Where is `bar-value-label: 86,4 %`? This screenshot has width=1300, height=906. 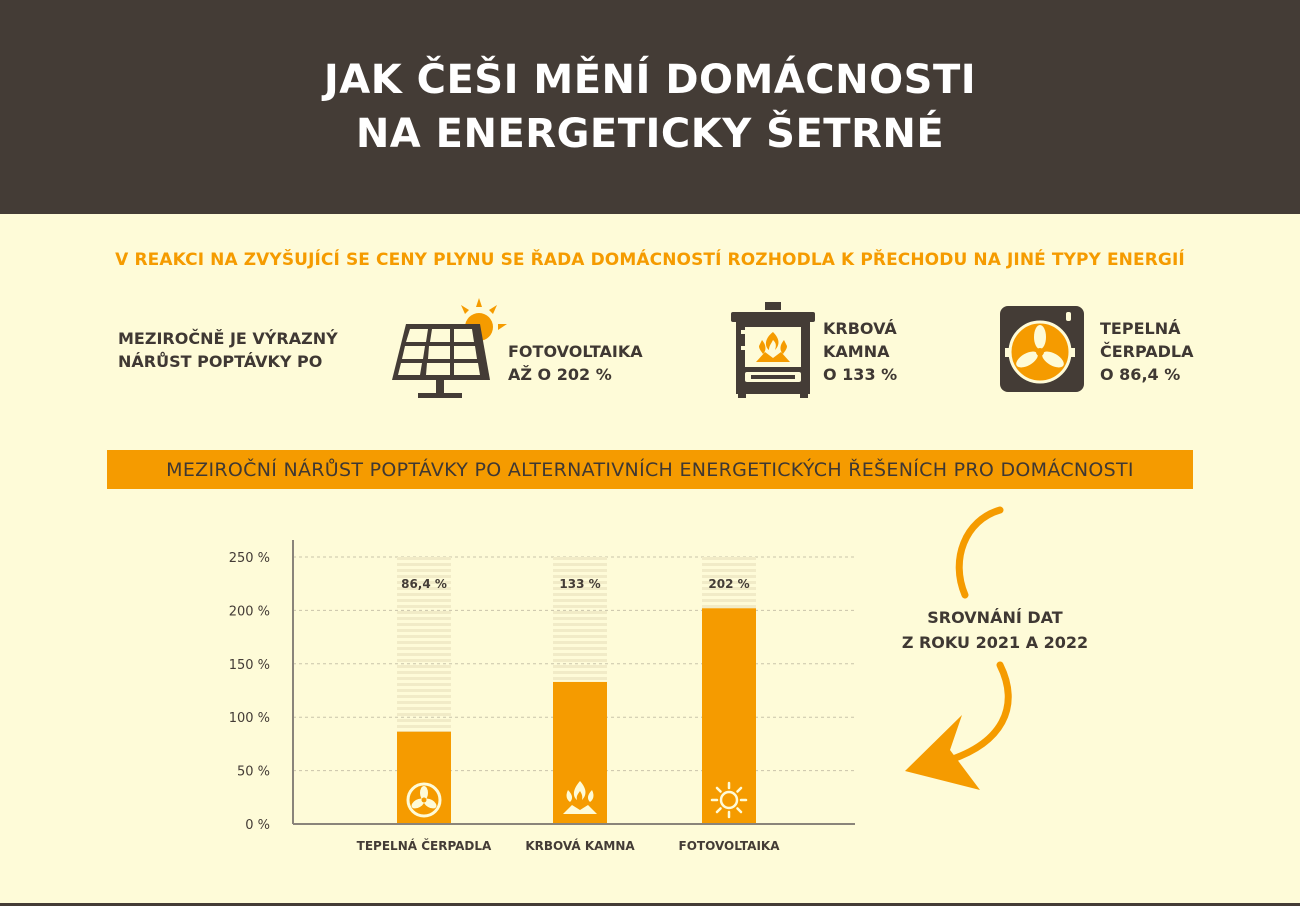
bar-value-label: 86,4 % is located at coordinates (424, 584).